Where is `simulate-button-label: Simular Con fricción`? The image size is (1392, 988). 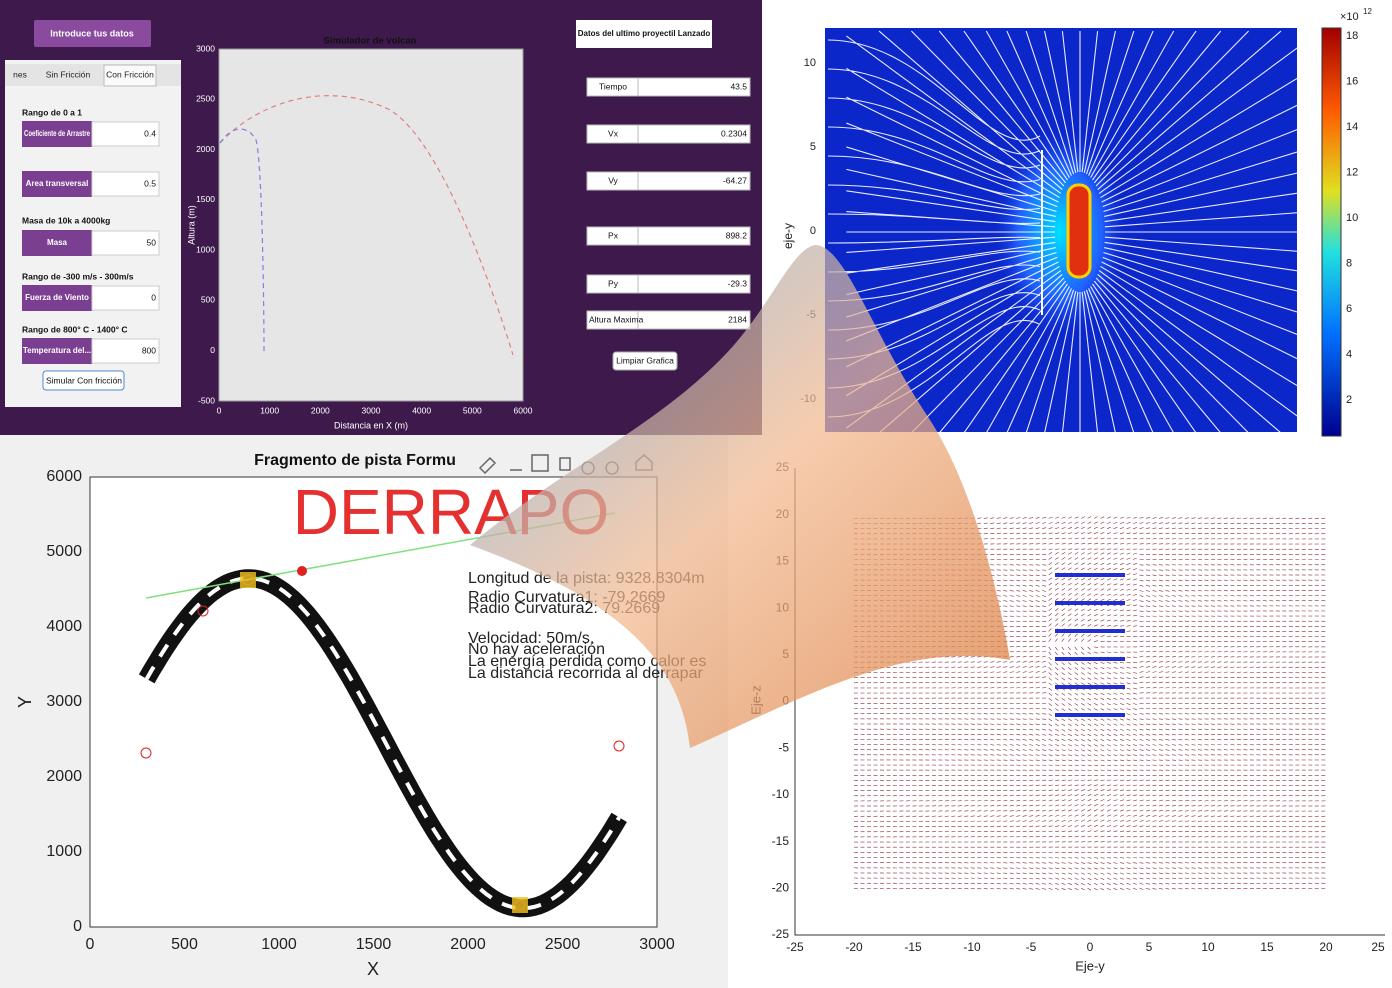
simulate-button-label: Simular Con fricción is located at coordinates (84, 380).